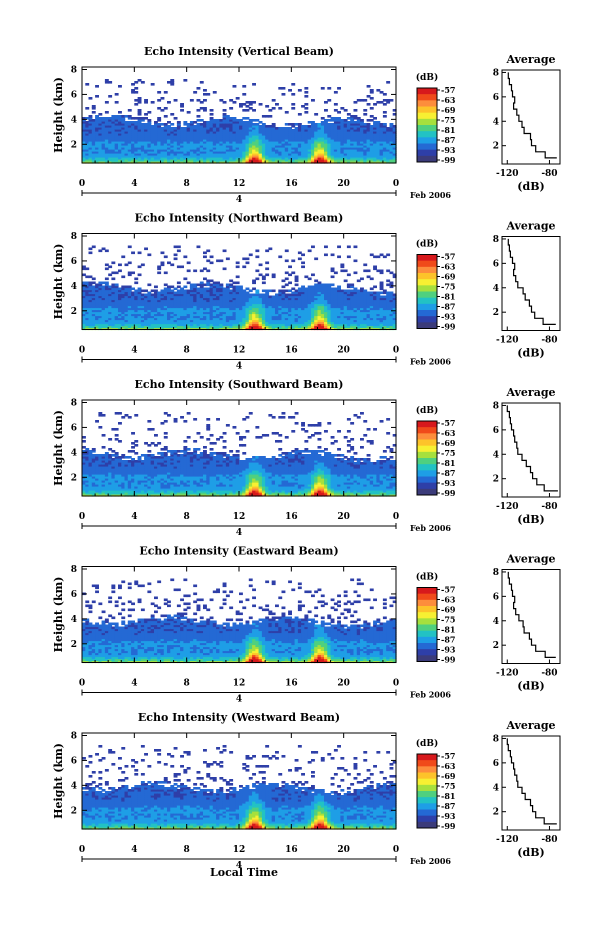 This screenshot has height=929, width=610. Describe the element at coordinates (134, 351) in the screenshot. I see `x-tick-label: 4` at that location.